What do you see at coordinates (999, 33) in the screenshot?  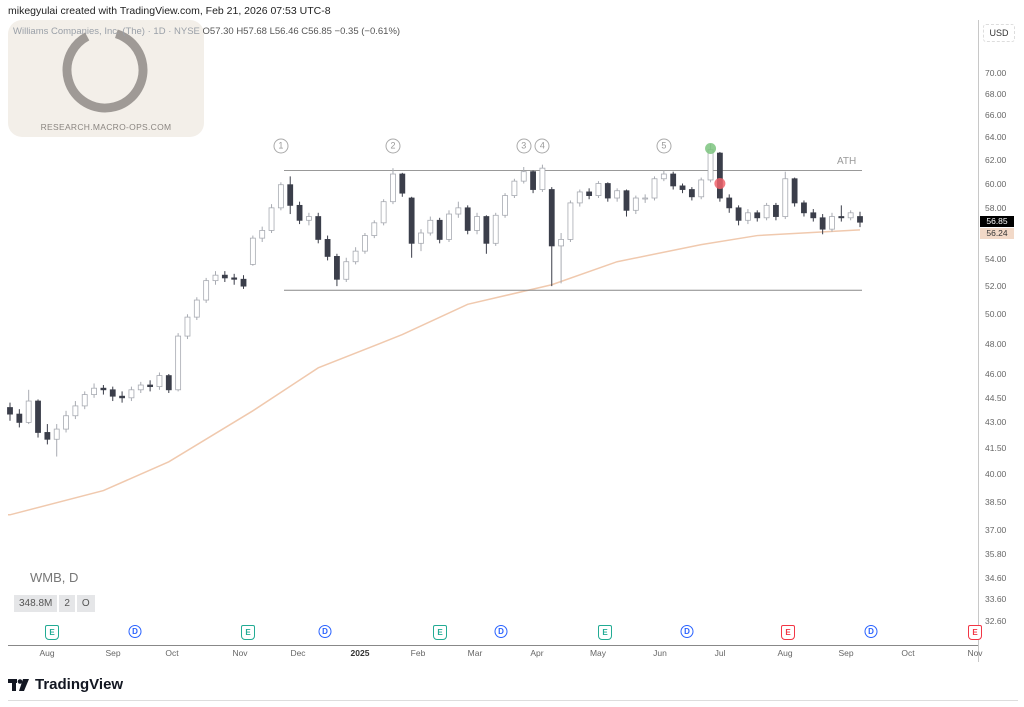 I see `currency-button: USD` at bounding box center [999, 33].